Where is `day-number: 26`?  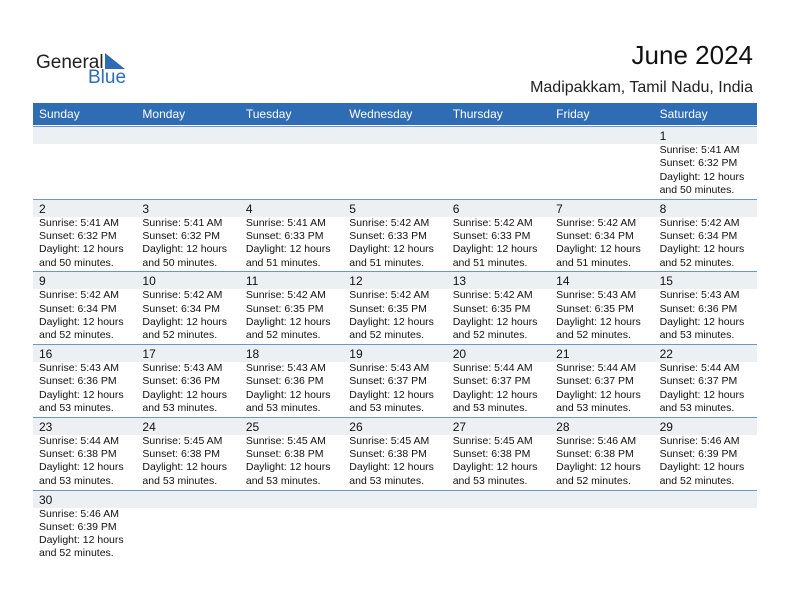 day-number: 26 is located at coordinates (356, 426).